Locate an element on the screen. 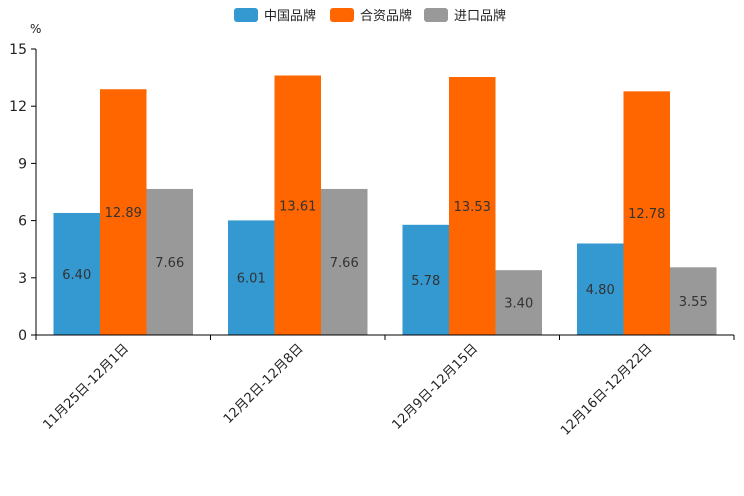 The width and height of the screenshot is (744, 496). x-tick-label: 12月16日-12月22日 is located at coordinates (606, 389).